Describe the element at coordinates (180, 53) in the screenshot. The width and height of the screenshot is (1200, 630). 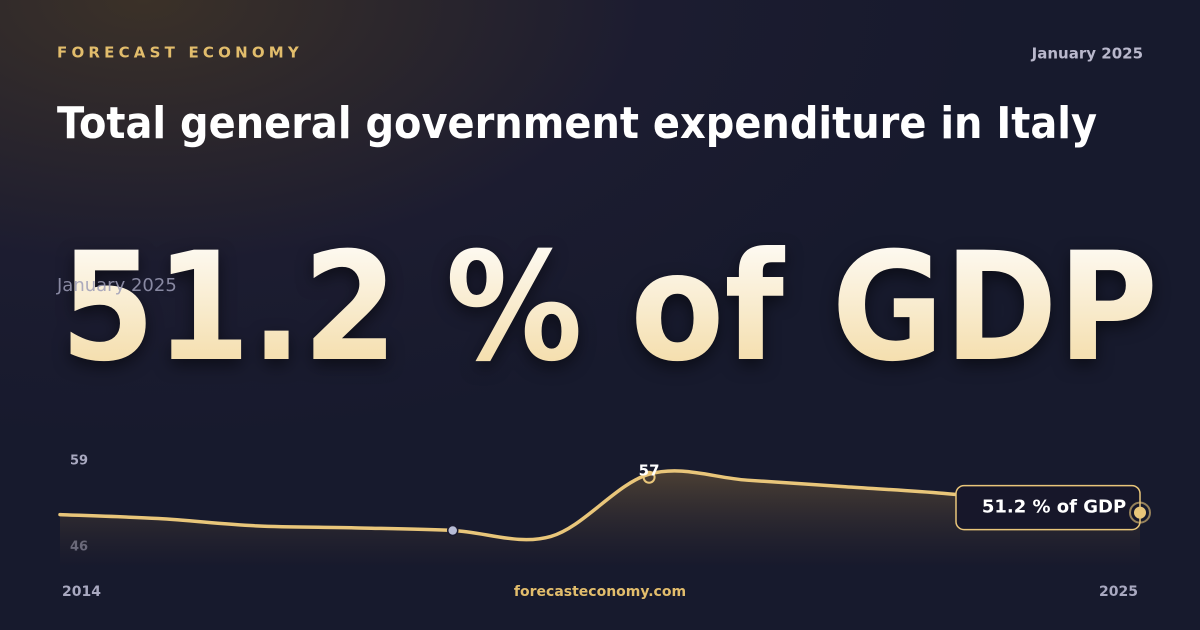
I see `brand: FORECAST ECONOMY` at that location.